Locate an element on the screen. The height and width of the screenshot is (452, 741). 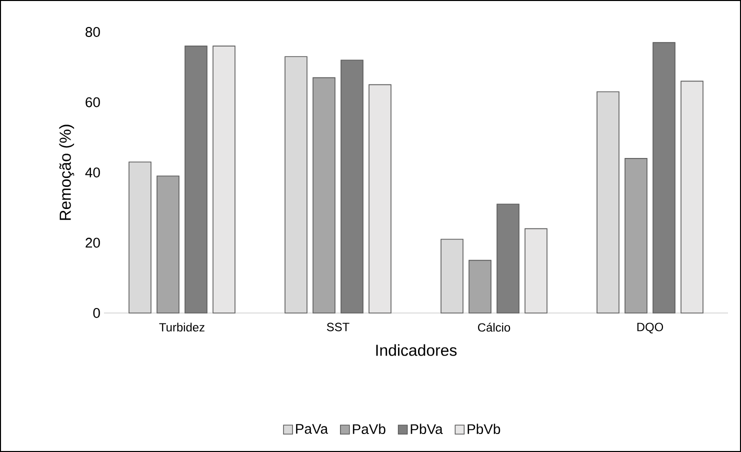
y-axis-title: Remoção (%) is located at coordinates (66, 172).